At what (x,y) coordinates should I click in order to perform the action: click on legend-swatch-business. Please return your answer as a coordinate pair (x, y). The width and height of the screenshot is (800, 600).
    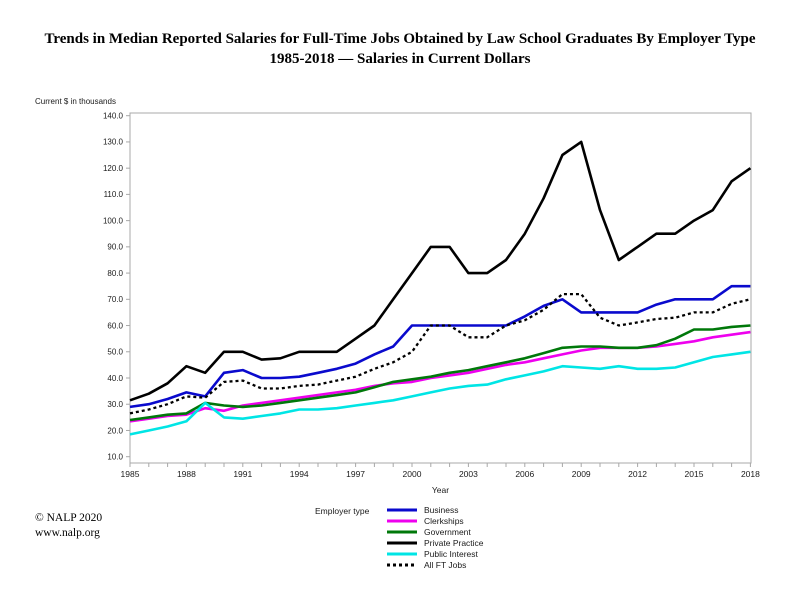
    Looking at the image, I should click on (402, 509).